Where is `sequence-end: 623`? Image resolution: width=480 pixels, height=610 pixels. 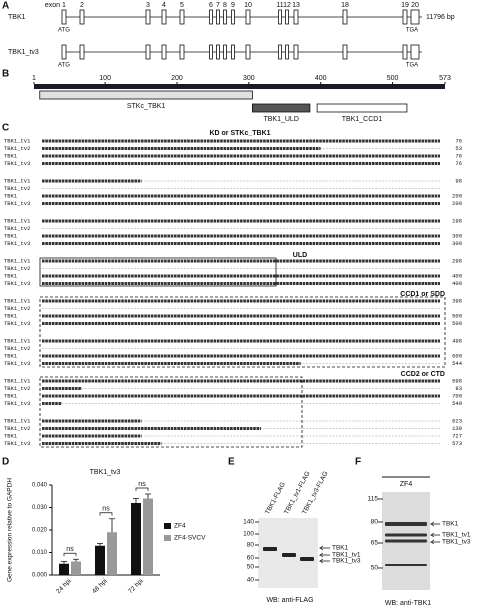 sequence-end: 623 is located at coordinates (457, 420).